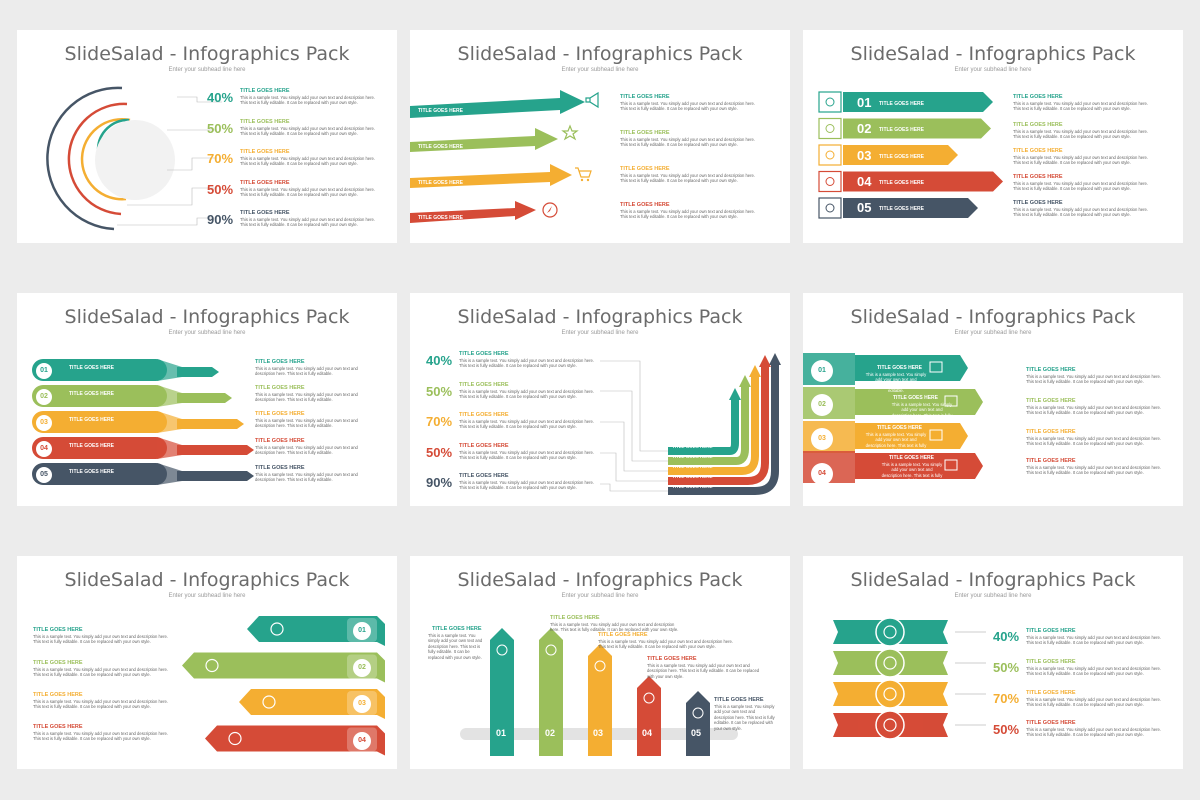 Image resolution: width=1200 pixels, height=800 pixels. I want to click on location-icon, so click(890, 663).